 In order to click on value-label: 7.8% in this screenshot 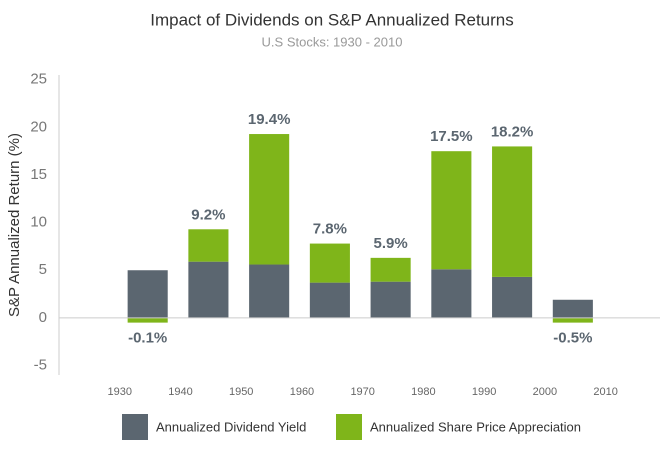, I will do `click(330, 229)`.